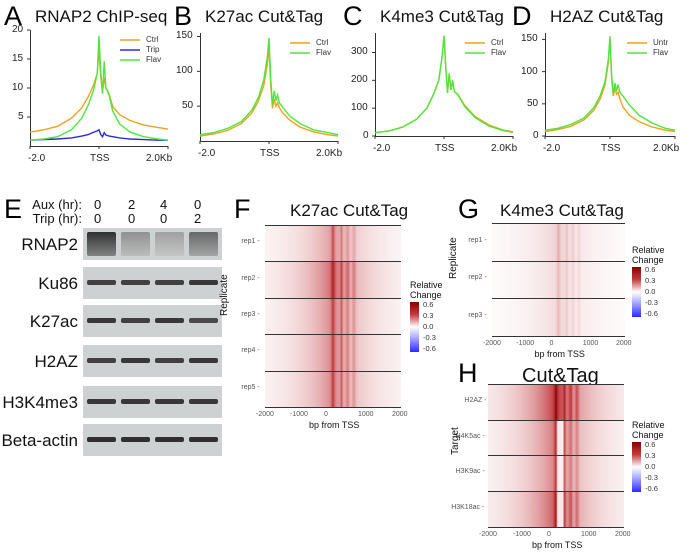 Image resolution: width=680 pixels, height=554 pixels. What do you see at coordinates (349, 210) in the screenshot?
I see `heatmap-title: K27ac Cut&Tag` at bounding box center [349, 210].